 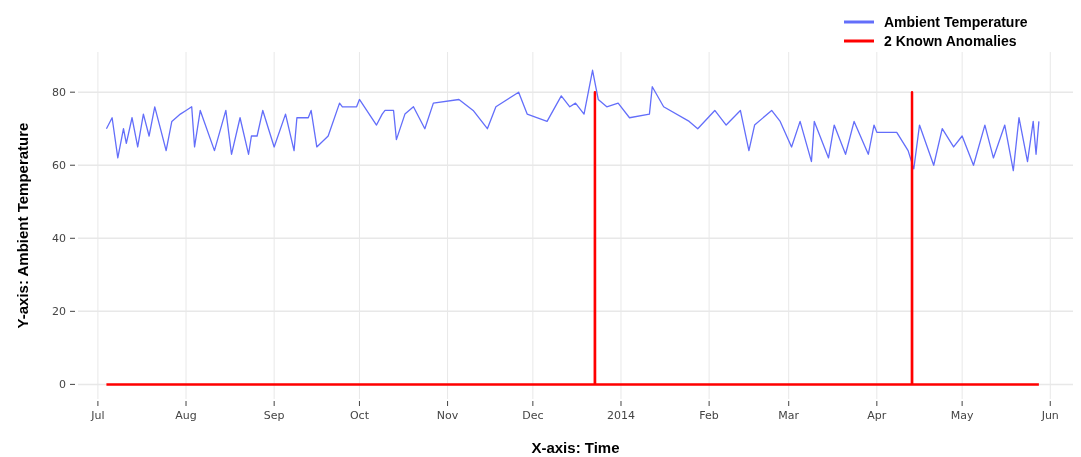 I want to click on x-axis-title: X-axis: Time, so click(x=575, y=447).